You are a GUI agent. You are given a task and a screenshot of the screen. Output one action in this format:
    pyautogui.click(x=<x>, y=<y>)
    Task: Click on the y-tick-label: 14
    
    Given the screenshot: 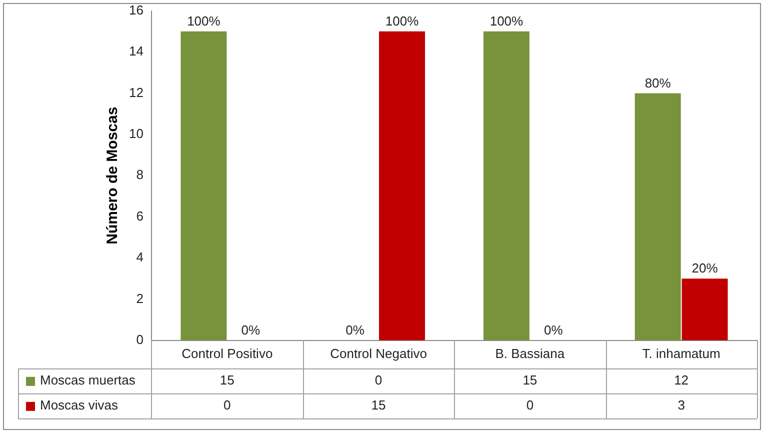 What is the action you would take?
    pyautogui.click(x=136, y=51)
    